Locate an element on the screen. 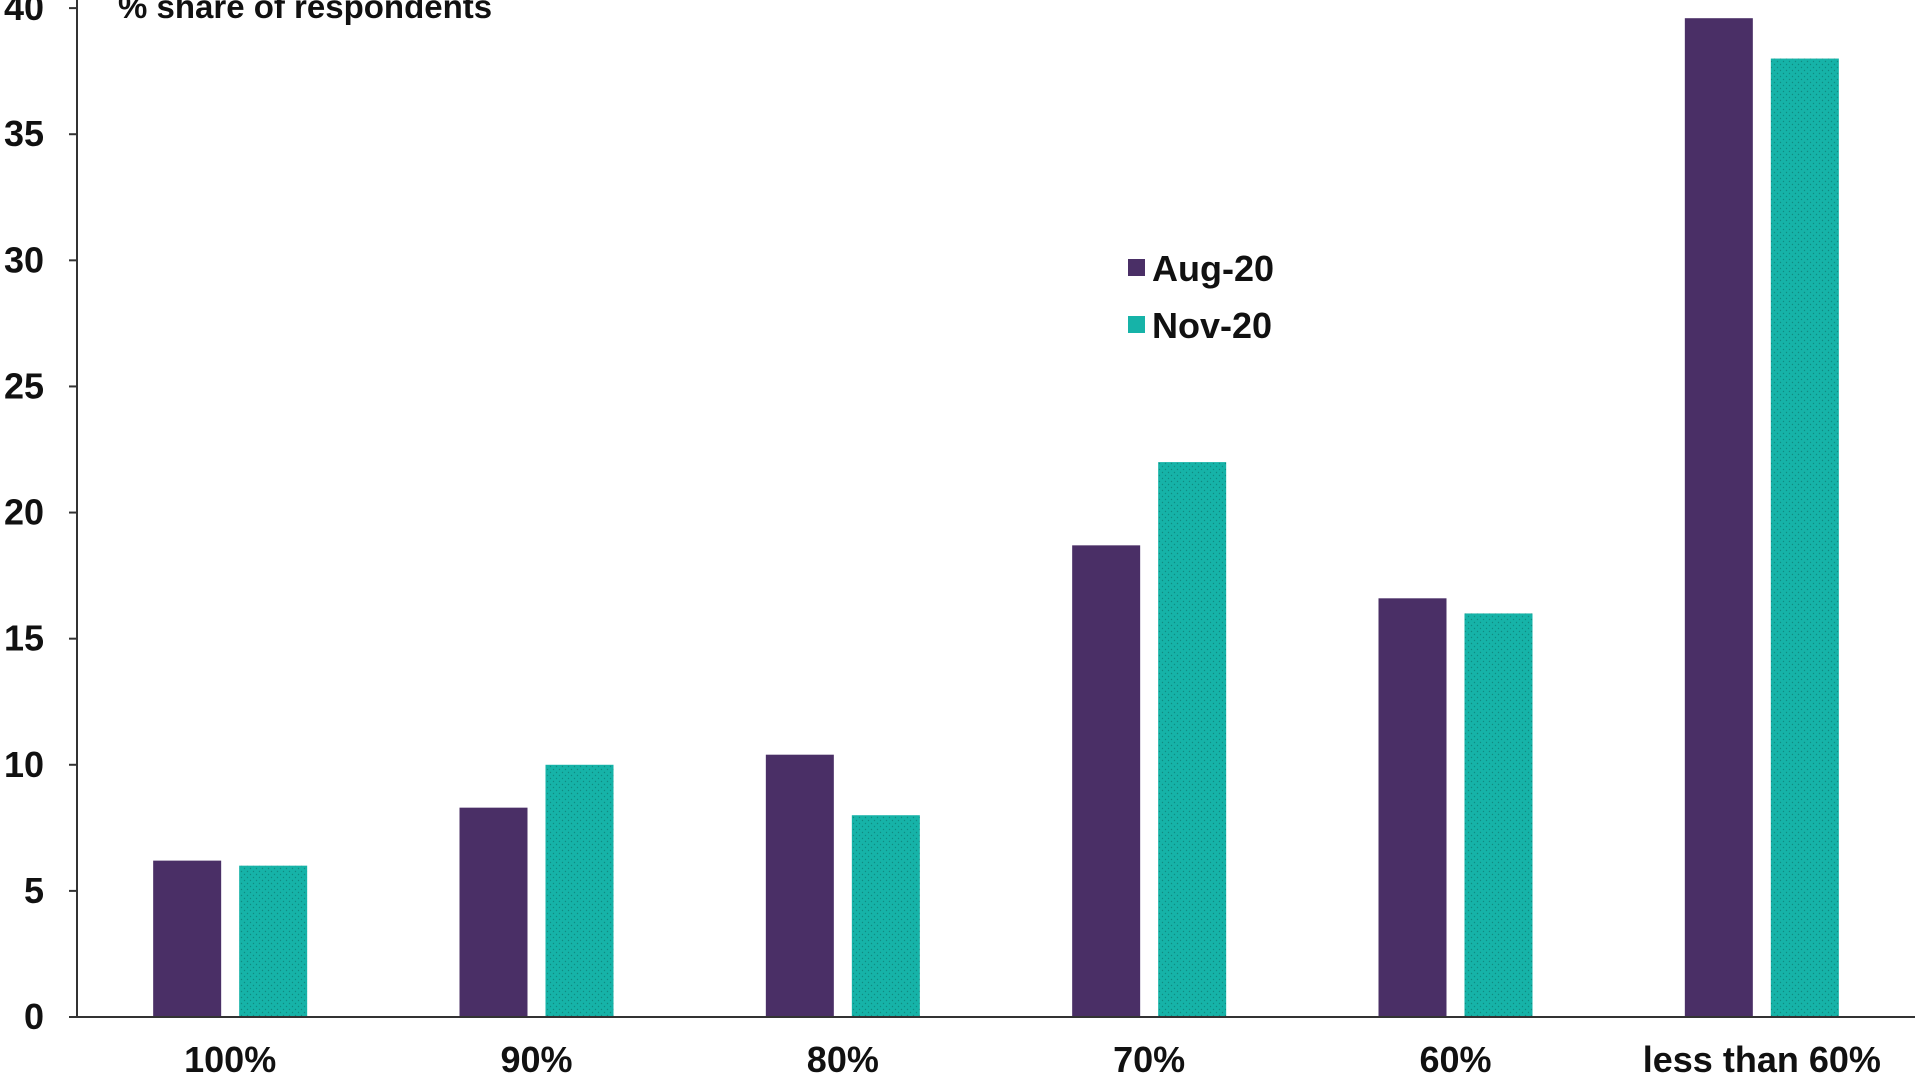 This screenshot has width=1920, height=1080. y-tick-label: 10 is located at coordinates (24, 764).